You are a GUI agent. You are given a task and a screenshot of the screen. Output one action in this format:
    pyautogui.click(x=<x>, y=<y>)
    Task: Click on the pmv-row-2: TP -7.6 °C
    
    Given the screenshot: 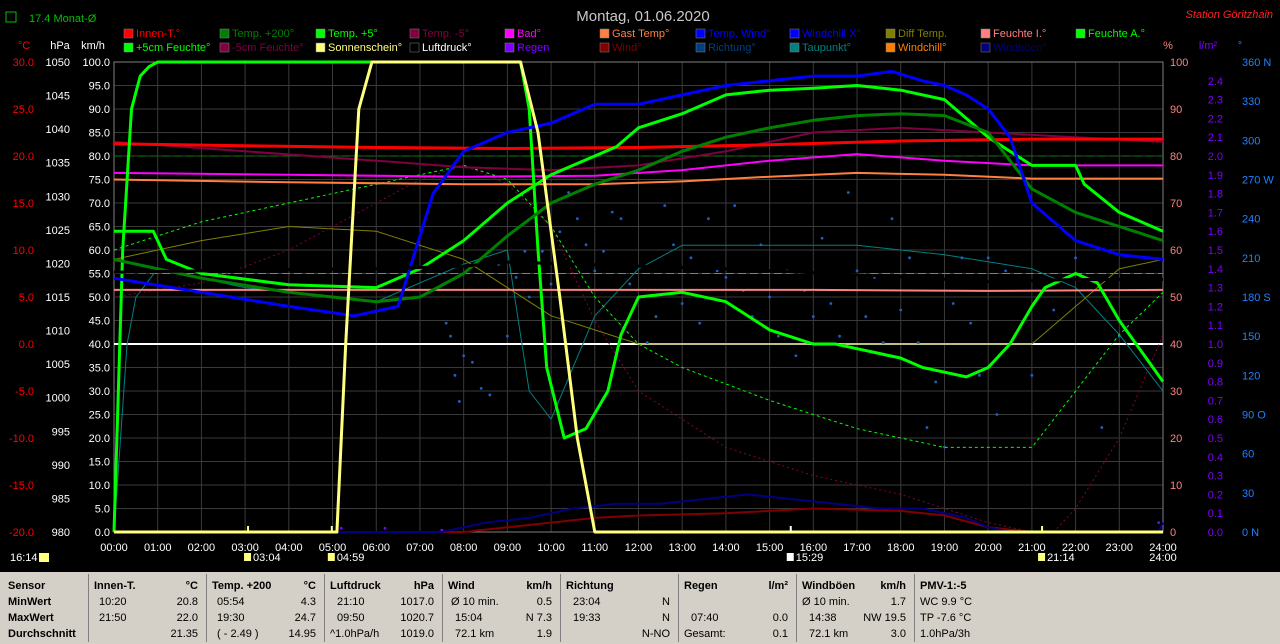 What is the action you would take?
    pyautogui.click(x=946, y=618)
    